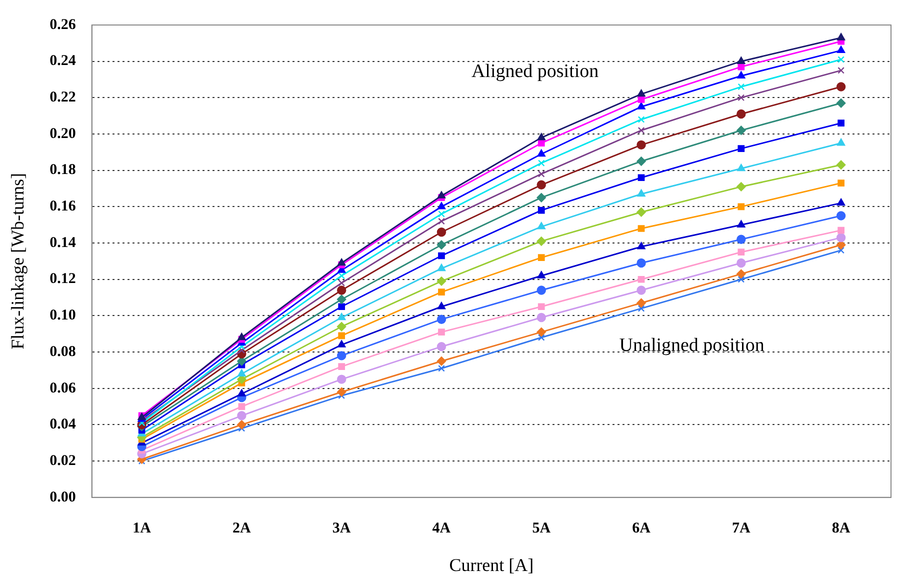 The height and width of the screenshot is (585, 901). What do you see at coordinates (541, 528) in the screenshot?
I see `x-tick-label: 5A` at bounding box center [541, 528].